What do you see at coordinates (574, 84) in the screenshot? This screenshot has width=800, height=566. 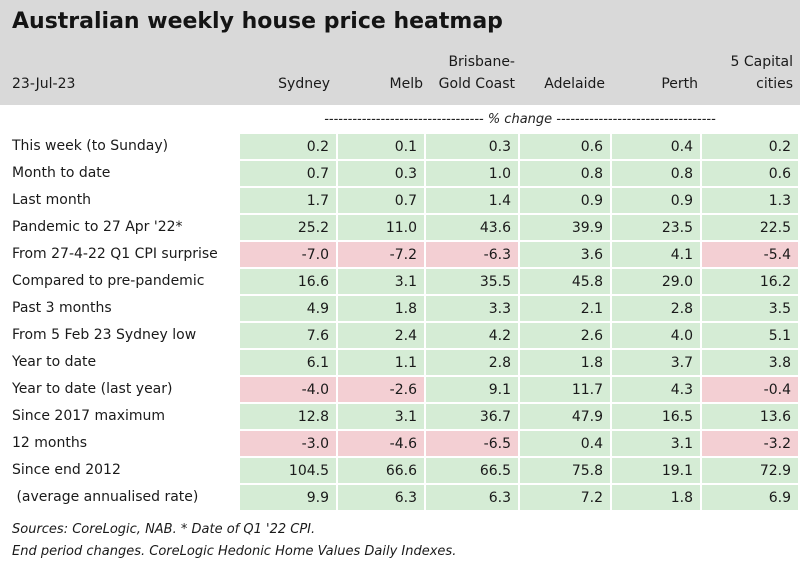 I see `column-header-adelaide-line2: Adelaide` at bounding box center [574, 84].